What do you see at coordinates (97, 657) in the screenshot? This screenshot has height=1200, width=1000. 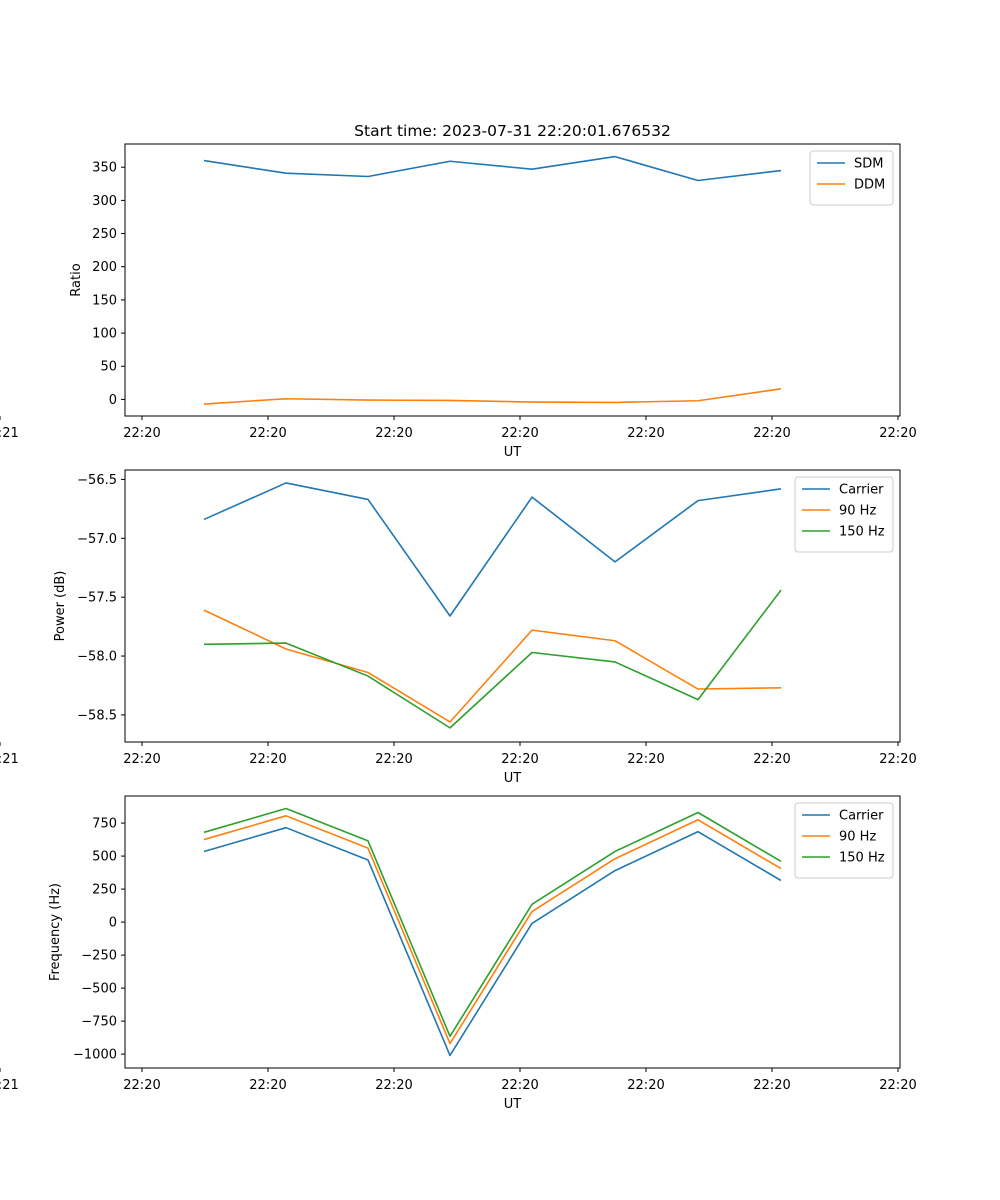 I see `y-tick-label: −58.0` at bounding box center [97, 657].